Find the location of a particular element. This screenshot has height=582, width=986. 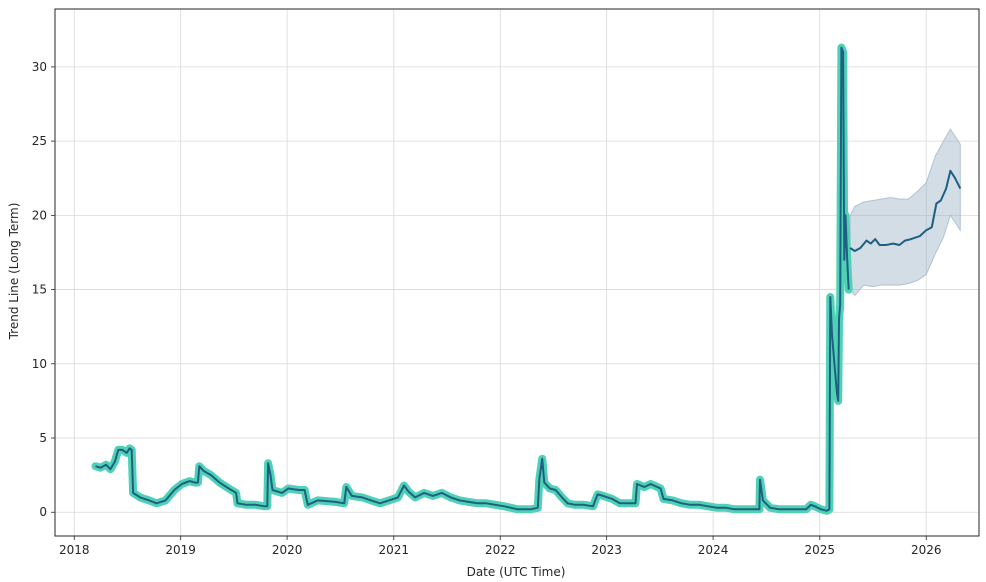

x-tick-label: 2020 is located at coordinates (287, 550).